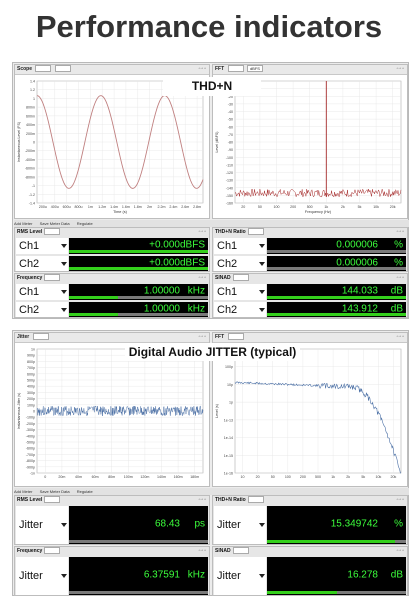  Describe the element at coordinates (277, 207) in the screenshot. I see `x-tick-label: 100` at that location.